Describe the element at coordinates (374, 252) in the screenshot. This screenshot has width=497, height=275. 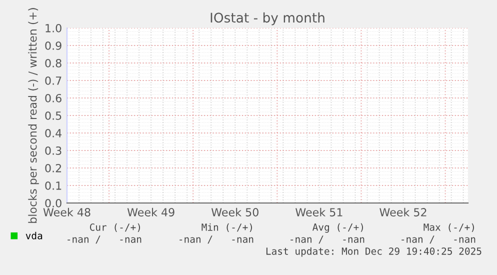
I see `text: Last update: Mon Dec 29 19:40:25 2025` at that location.